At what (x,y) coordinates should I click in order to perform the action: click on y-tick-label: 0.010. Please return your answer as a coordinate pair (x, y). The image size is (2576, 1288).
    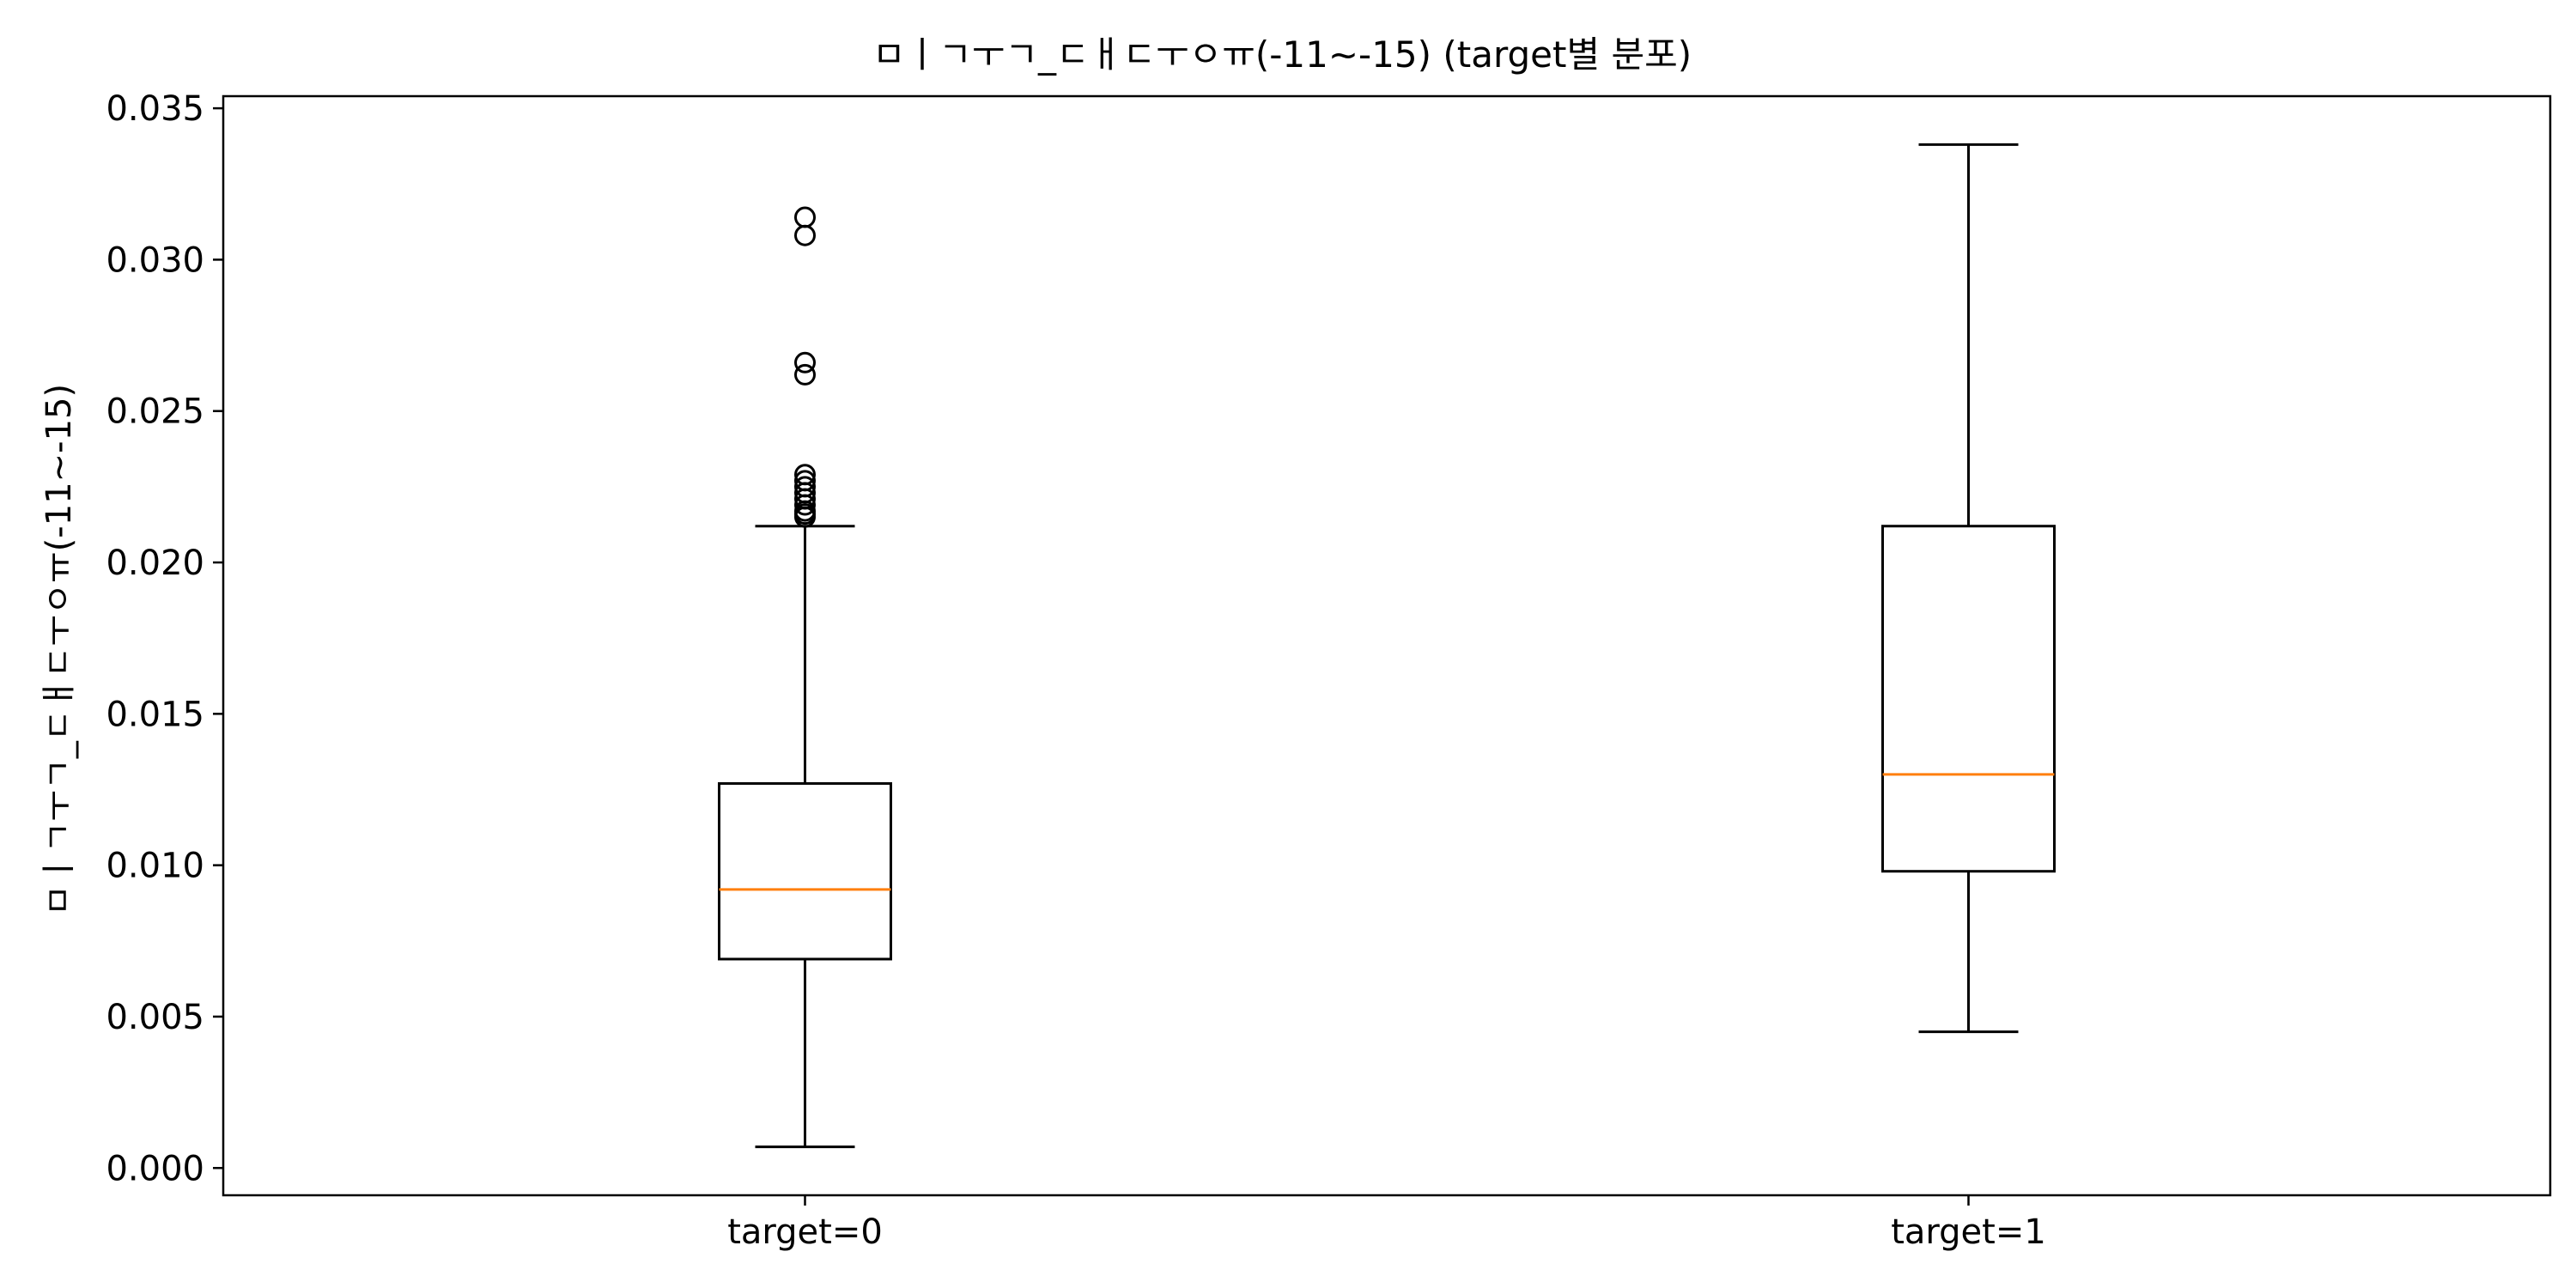
    Looking at the image, I should click on (155, 867).